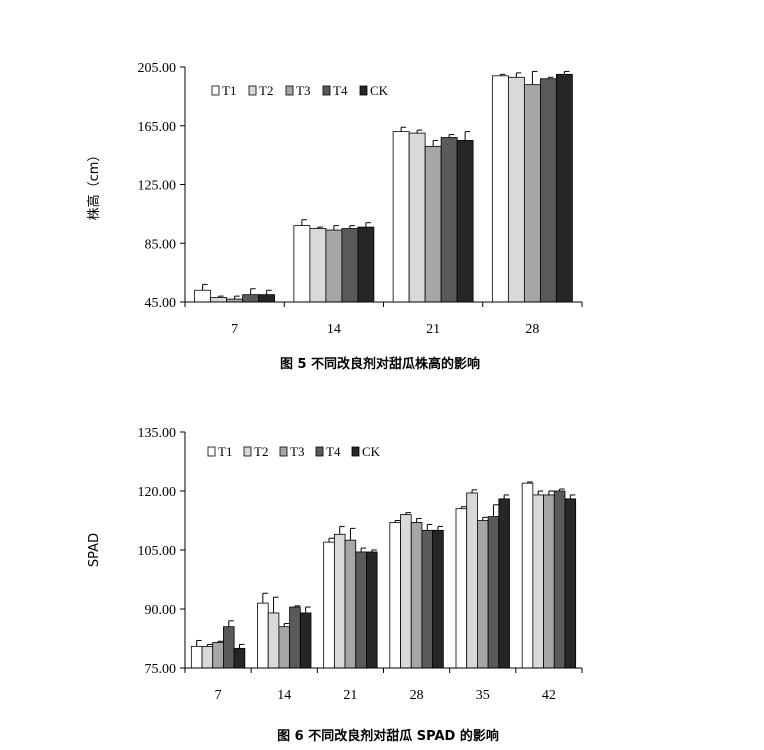 This screenshot has height=750, width=764. I want to click on y-tick-label: 45.00, so click(161, 303).